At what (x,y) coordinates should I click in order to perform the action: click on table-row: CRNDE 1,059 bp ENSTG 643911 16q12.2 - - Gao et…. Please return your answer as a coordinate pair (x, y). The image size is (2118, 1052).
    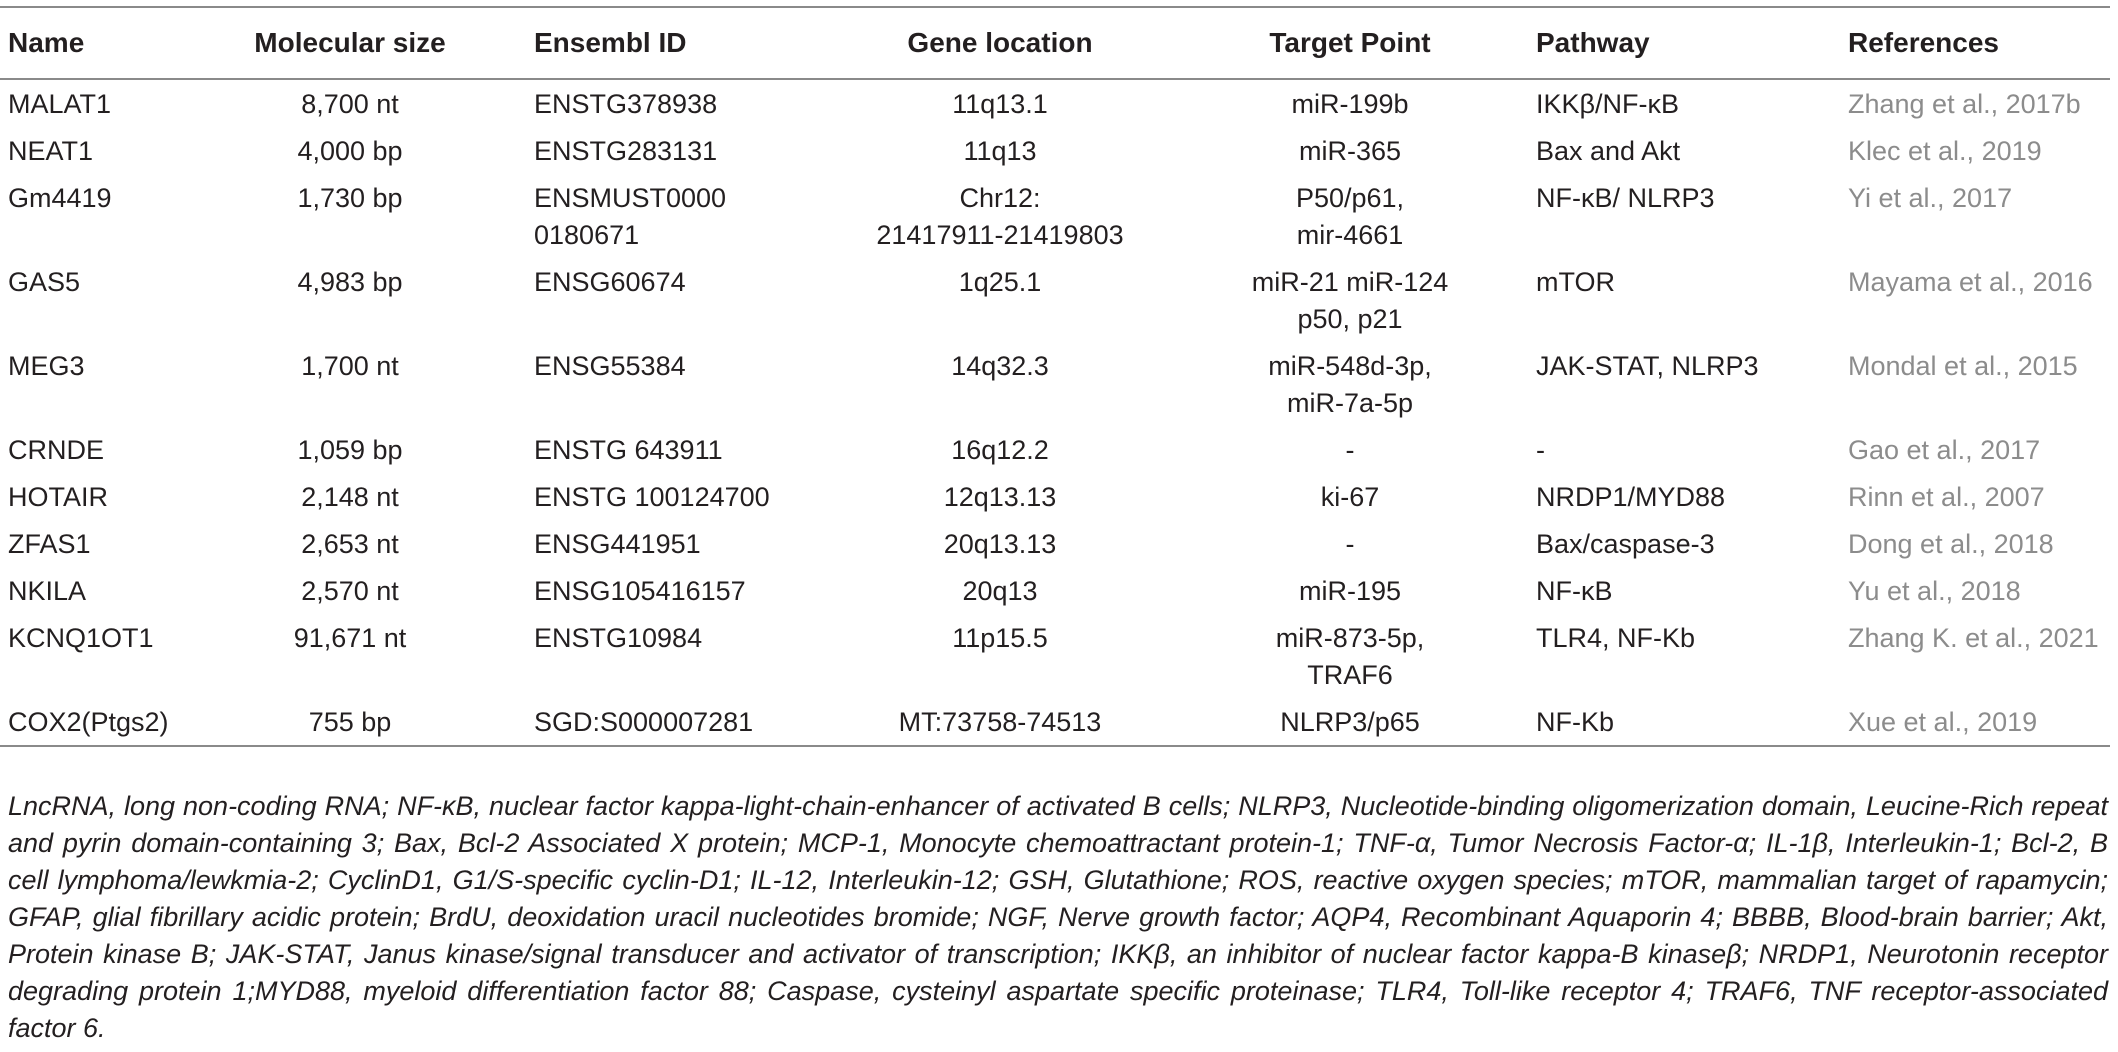
    Looking at the image, I should click on (1055, 449).